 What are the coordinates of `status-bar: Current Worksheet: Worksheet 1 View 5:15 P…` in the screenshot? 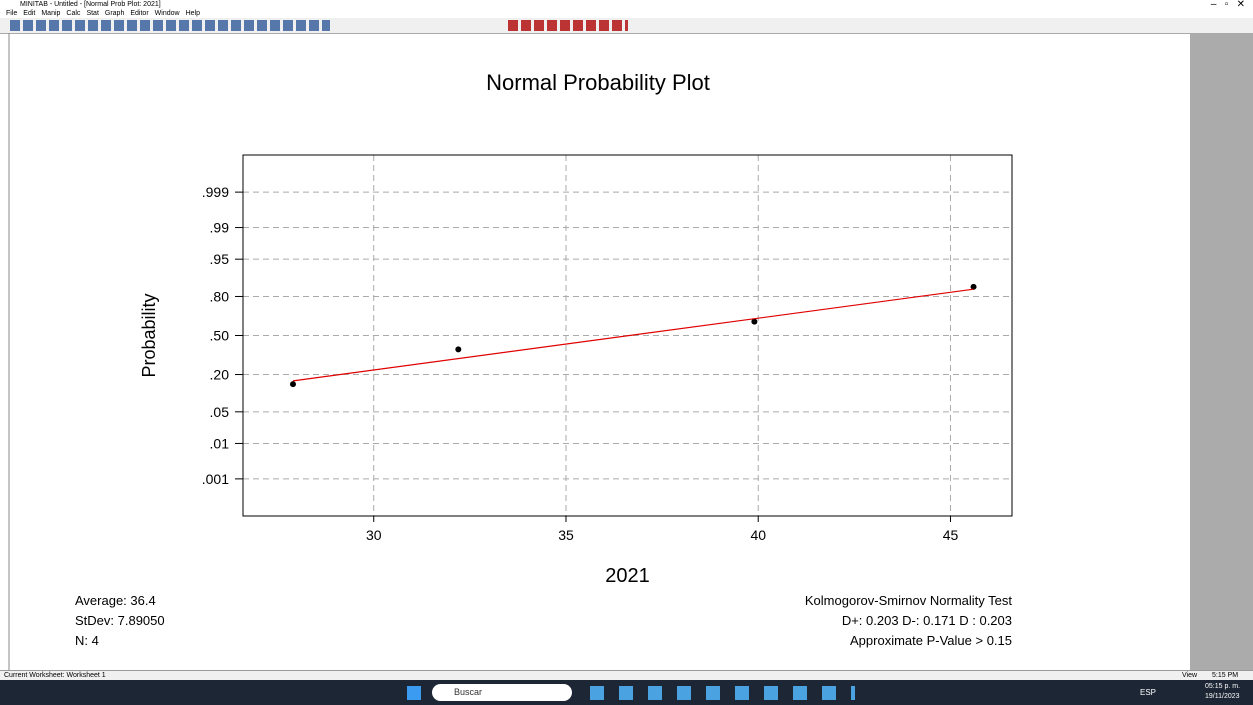 It's located at (626, 675).